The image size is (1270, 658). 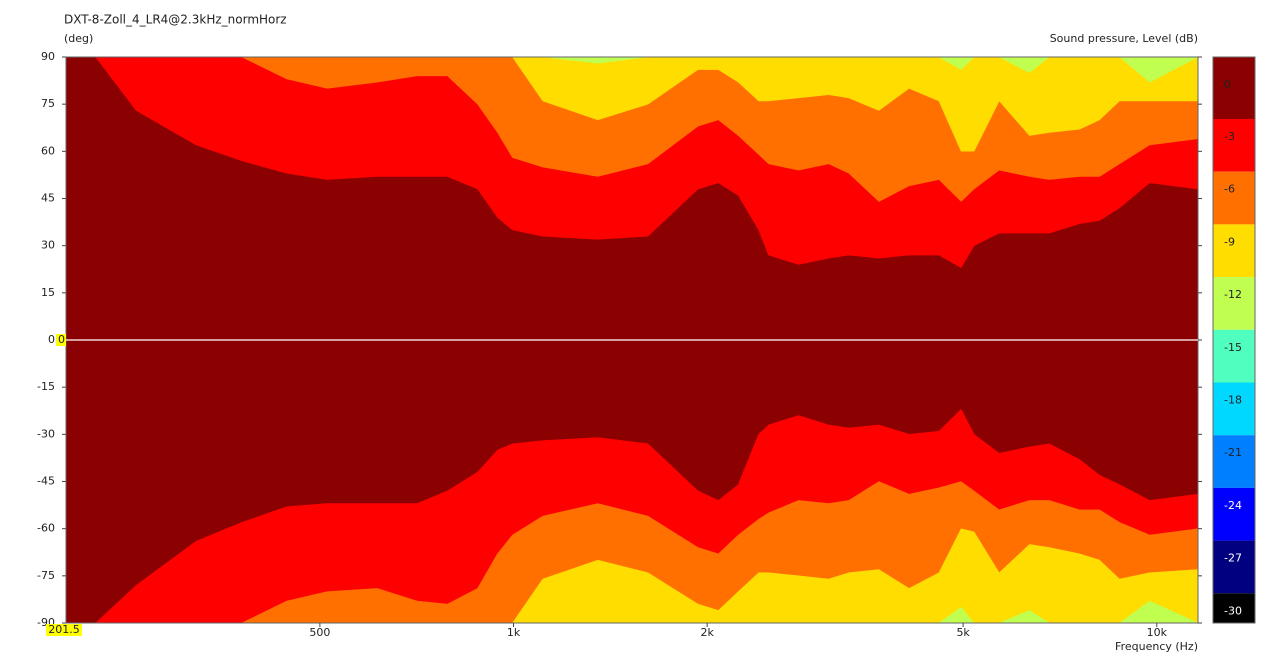 What do you see at coordinates (319, 632) in the screenshot?
I see `x-tick-label: 500` at bounding box center [319, 632].